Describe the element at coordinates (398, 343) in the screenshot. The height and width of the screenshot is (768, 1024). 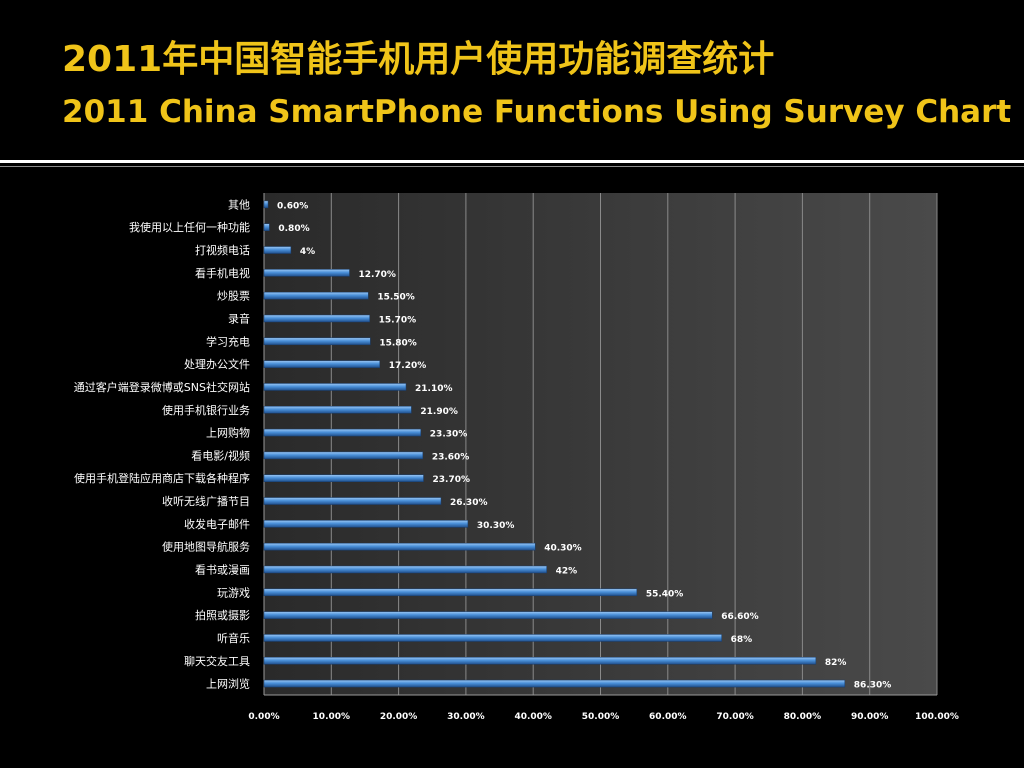
I see `data-label: 15.80%` at that location.